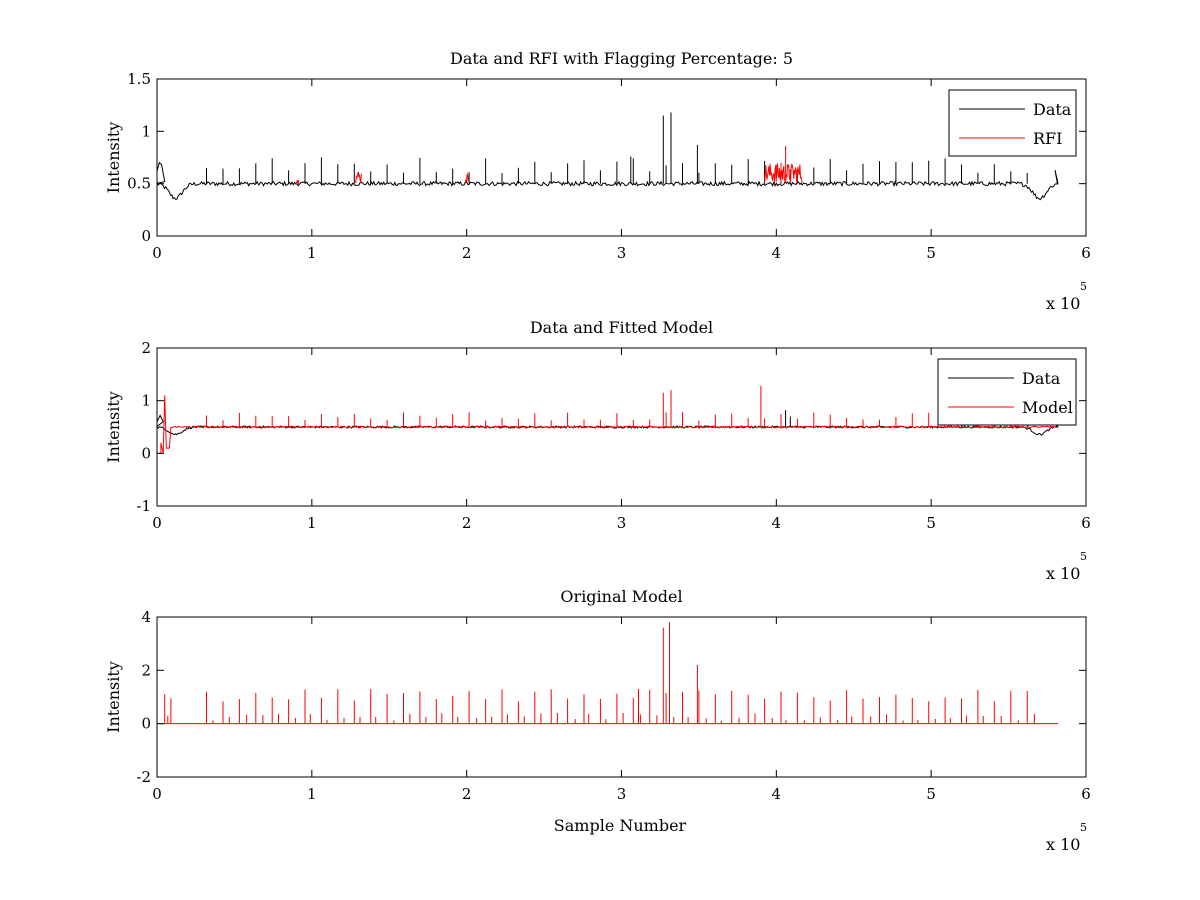 The image size is (1200, 900). I want to click on subplot-title: Data and Fitted Model, so click(621, 327).